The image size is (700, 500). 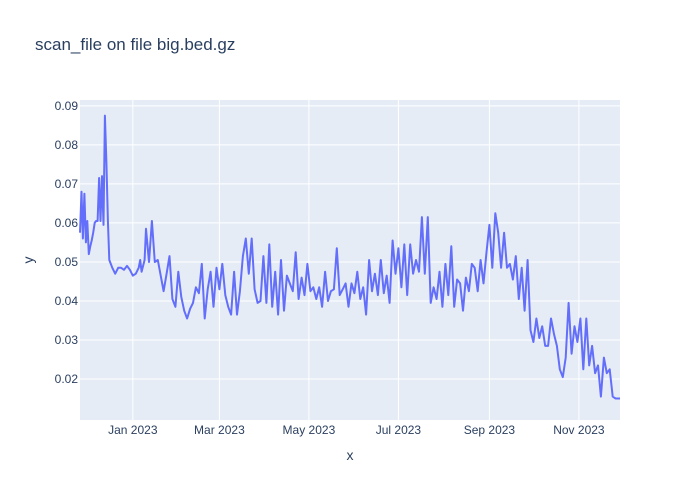 What do you see at coordinates (67, 301) in the screenshot?
I see `y-tick-label: 0.04` at bounding box center [67, 301].